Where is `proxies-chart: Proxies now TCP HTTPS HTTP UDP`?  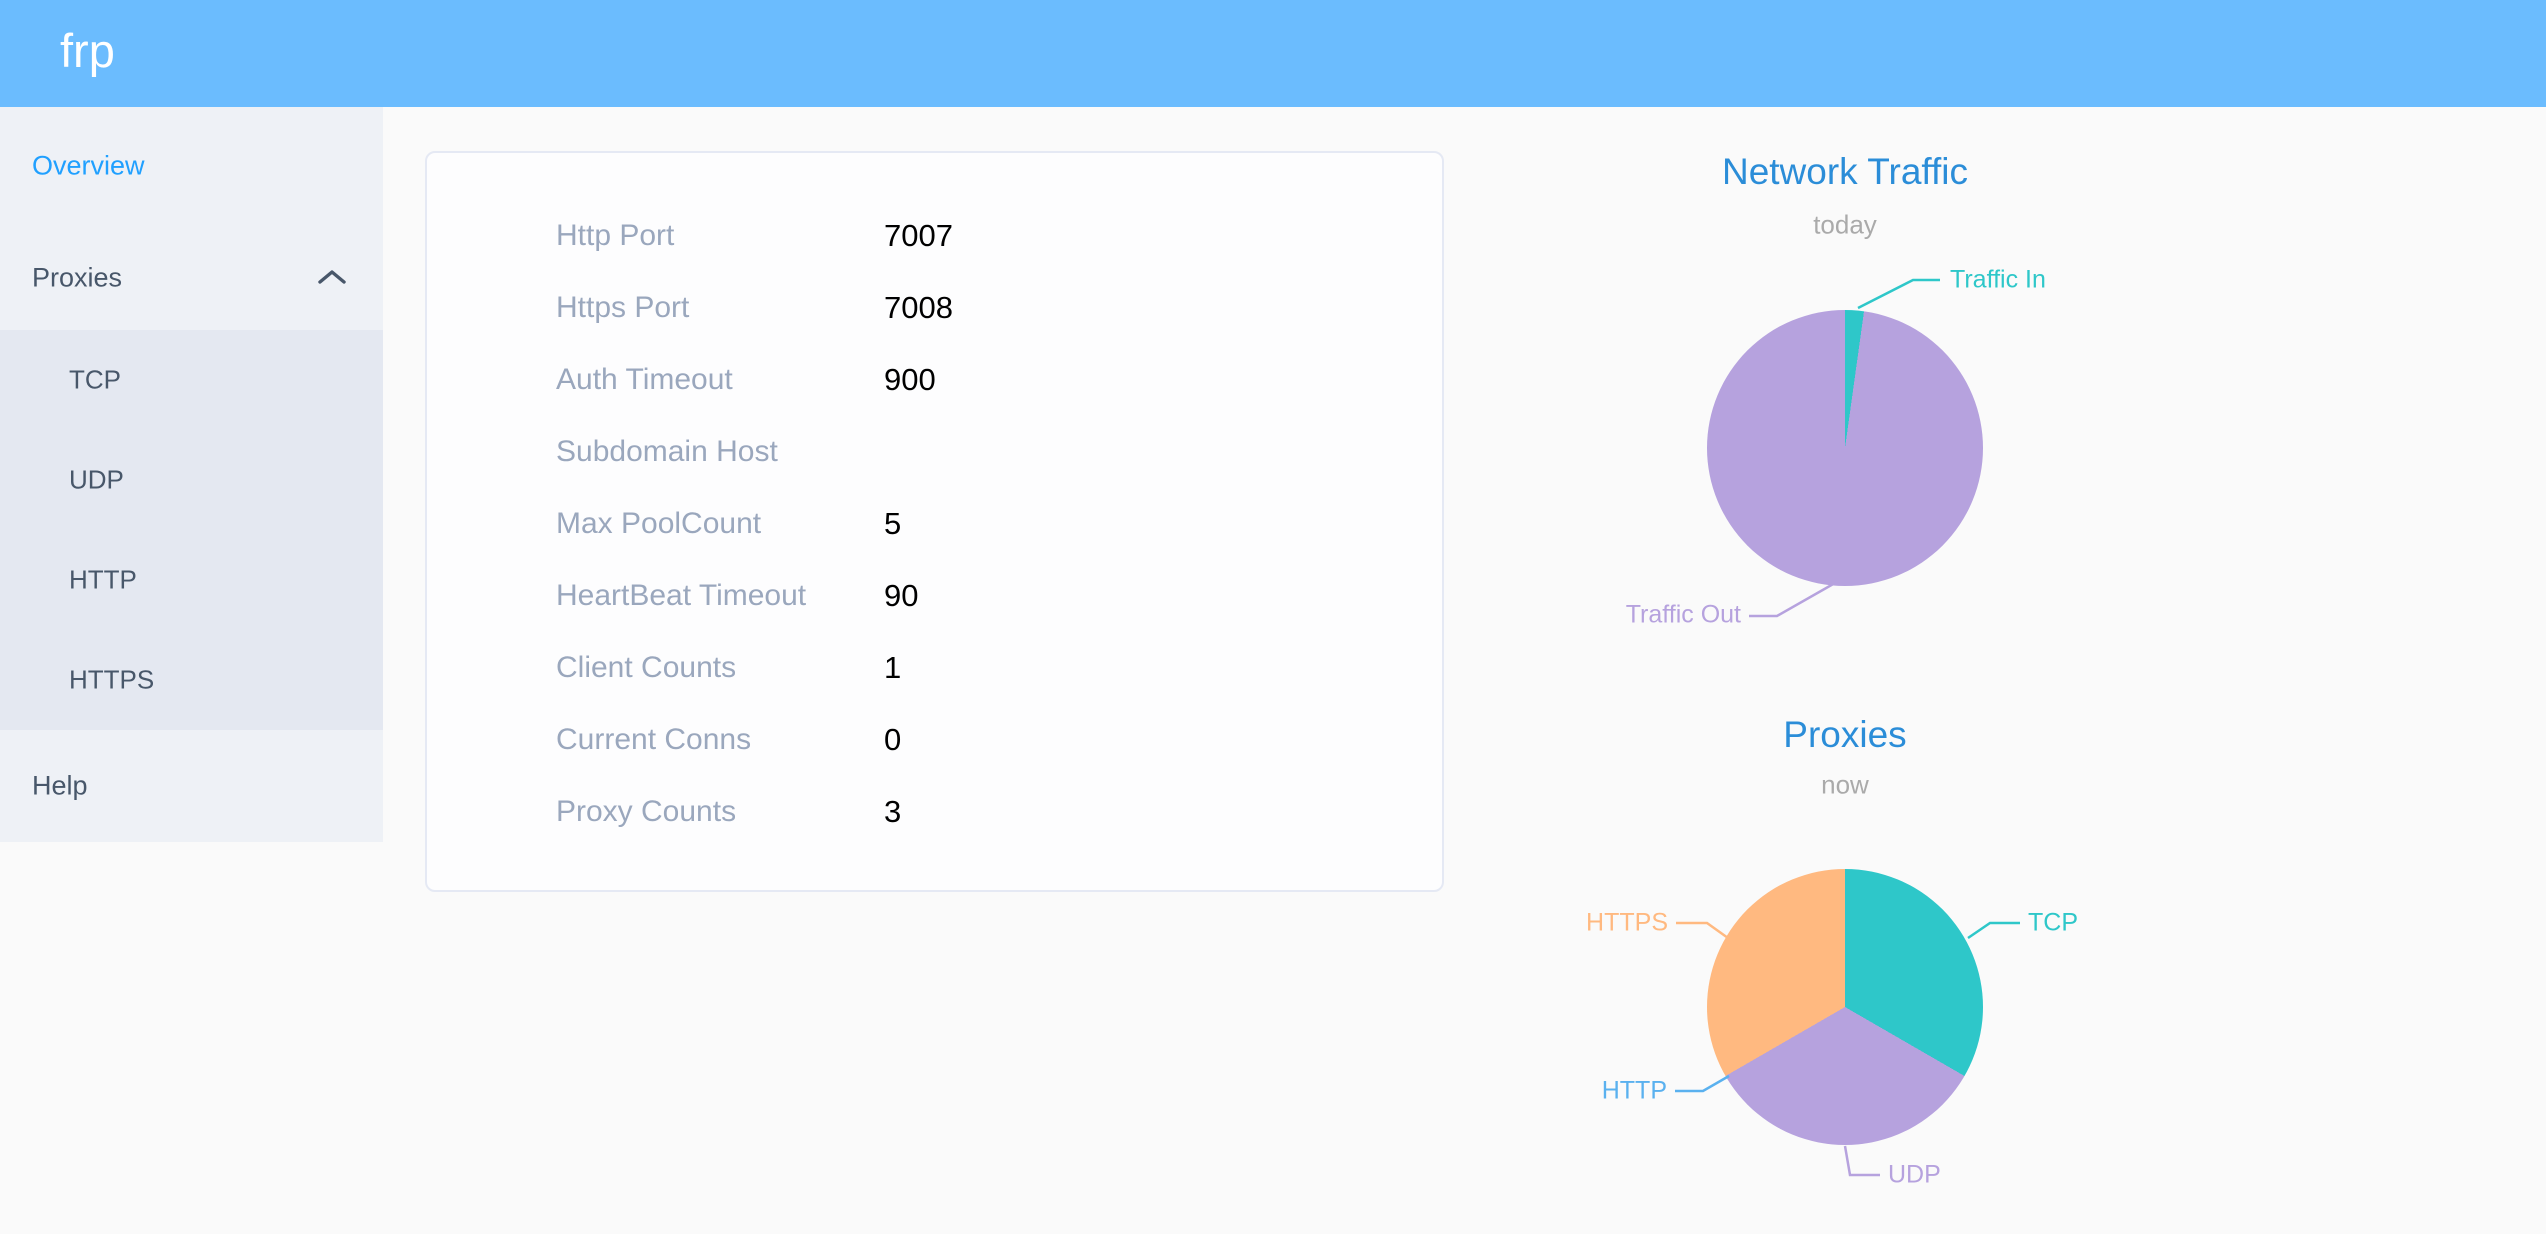 proxies-chart: Proxies now TCP HTTPS HTTP UDP is located at coordinates (1845, 967).